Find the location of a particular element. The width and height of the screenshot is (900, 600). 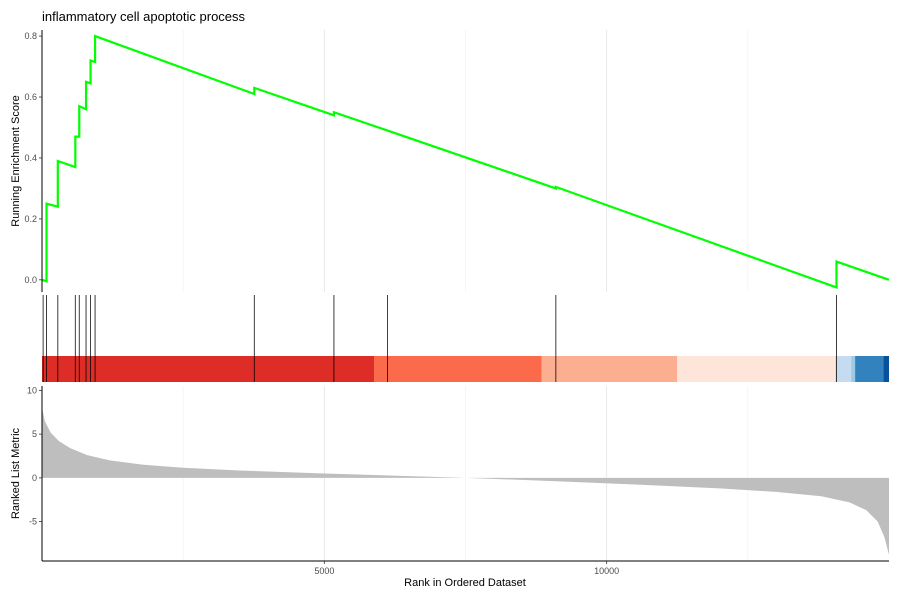

y-tick-label: 5 is located at coordinates (34, 434).